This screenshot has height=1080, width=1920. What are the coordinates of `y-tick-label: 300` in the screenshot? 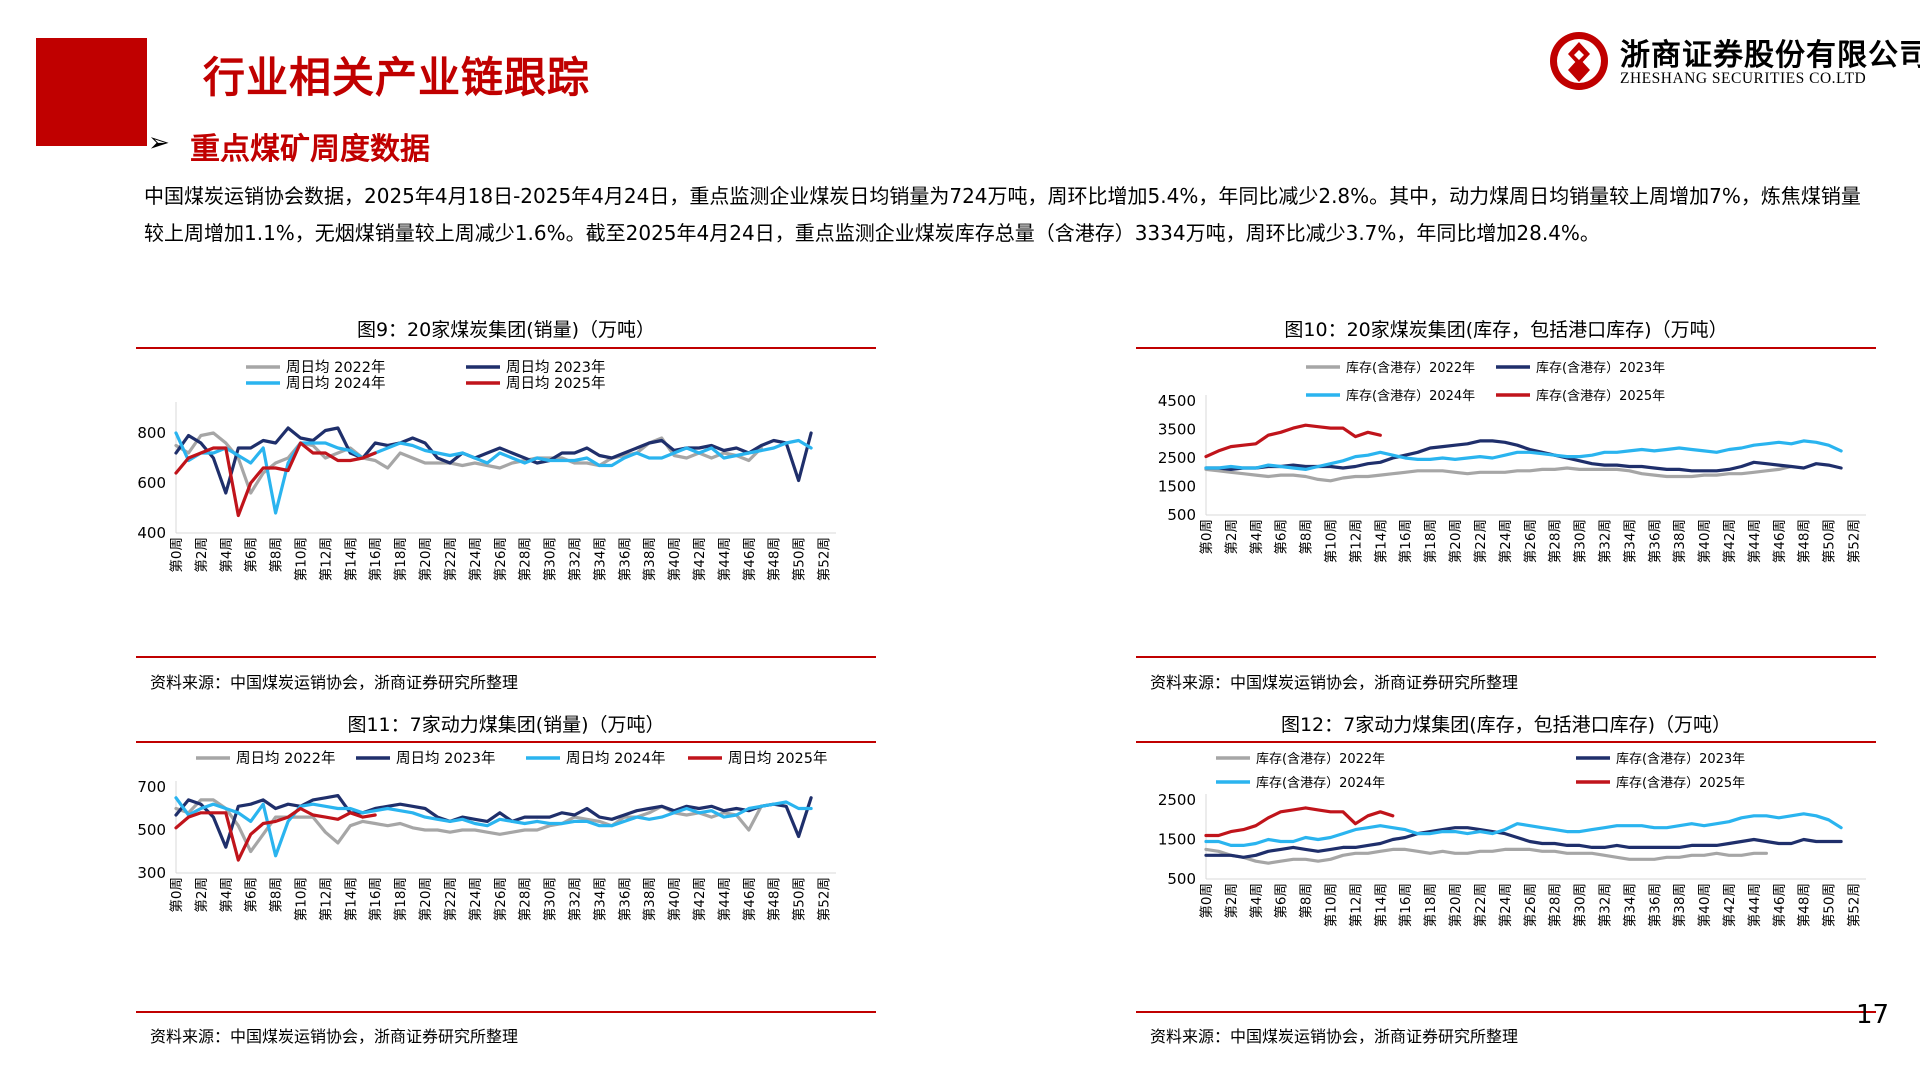 It's located at (151, 873).